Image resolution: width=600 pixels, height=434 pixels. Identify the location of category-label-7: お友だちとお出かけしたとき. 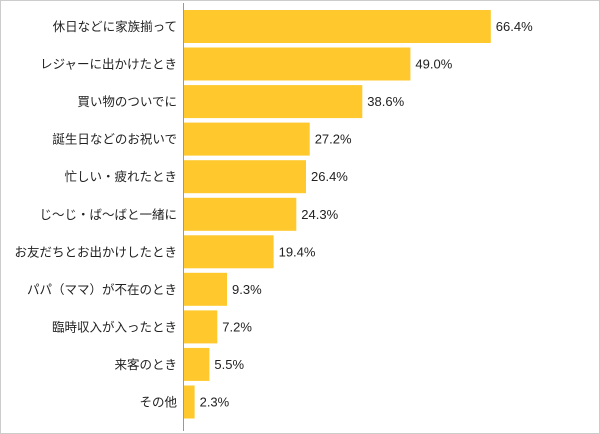
(95, 251).